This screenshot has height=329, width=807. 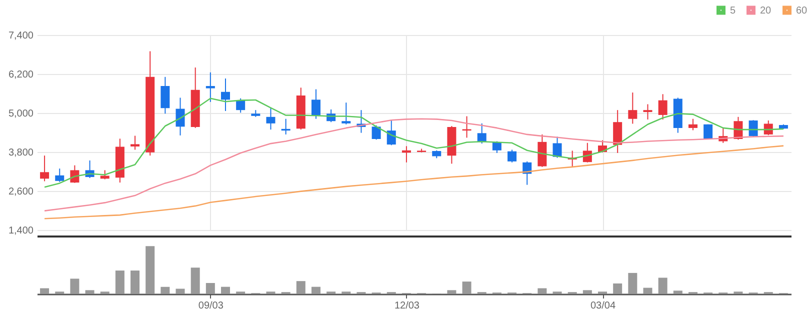 What do you see at coordinates (766, 10) in the screenshot?
I see `legend-label: 20` at bounding box center [766, 10].